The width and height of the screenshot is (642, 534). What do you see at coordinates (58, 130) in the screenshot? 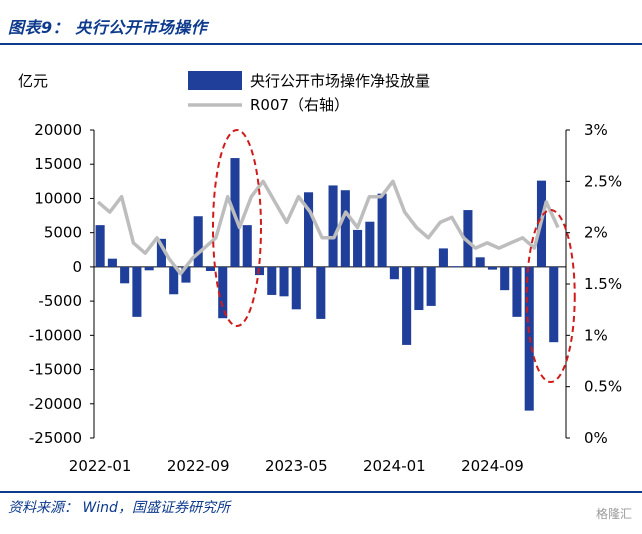
I see `left-tick-label: 20000` at bounding box center [58, 130].